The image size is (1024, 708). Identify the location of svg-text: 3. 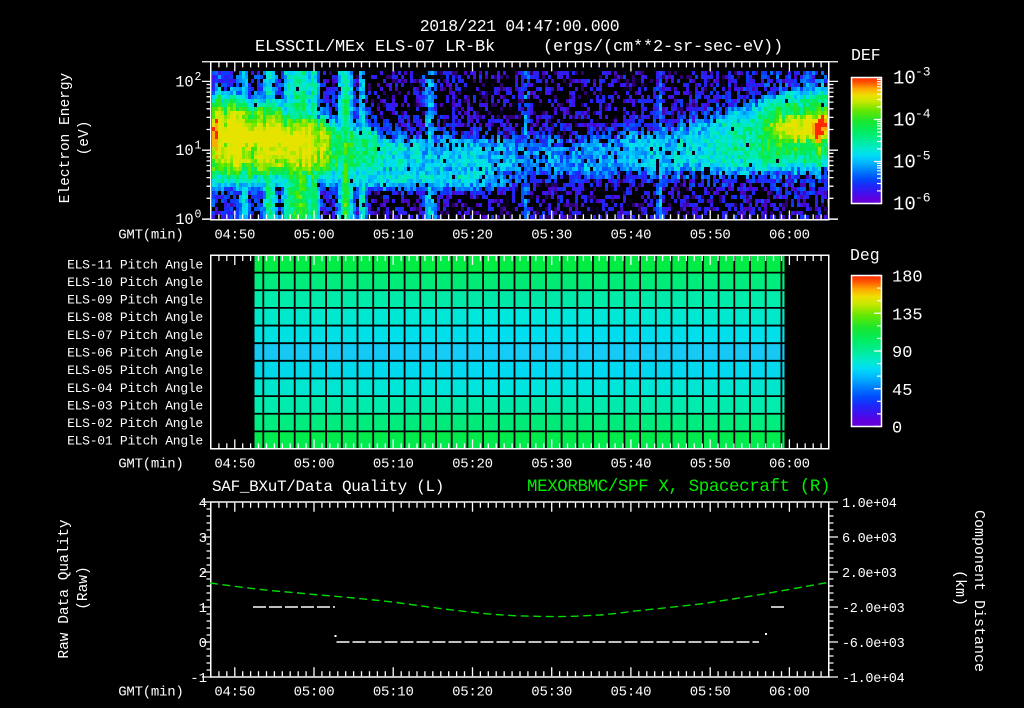
(203, 539).